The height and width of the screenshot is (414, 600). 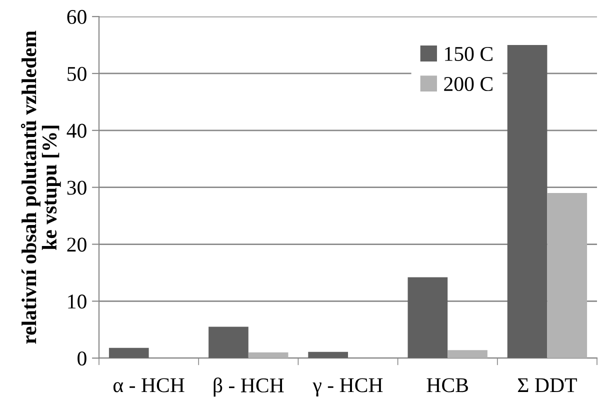 What do you see at coordinates (82, 358) in the screenshot?
I see `y-tick-label: 0` at bounding box center [82, 358].